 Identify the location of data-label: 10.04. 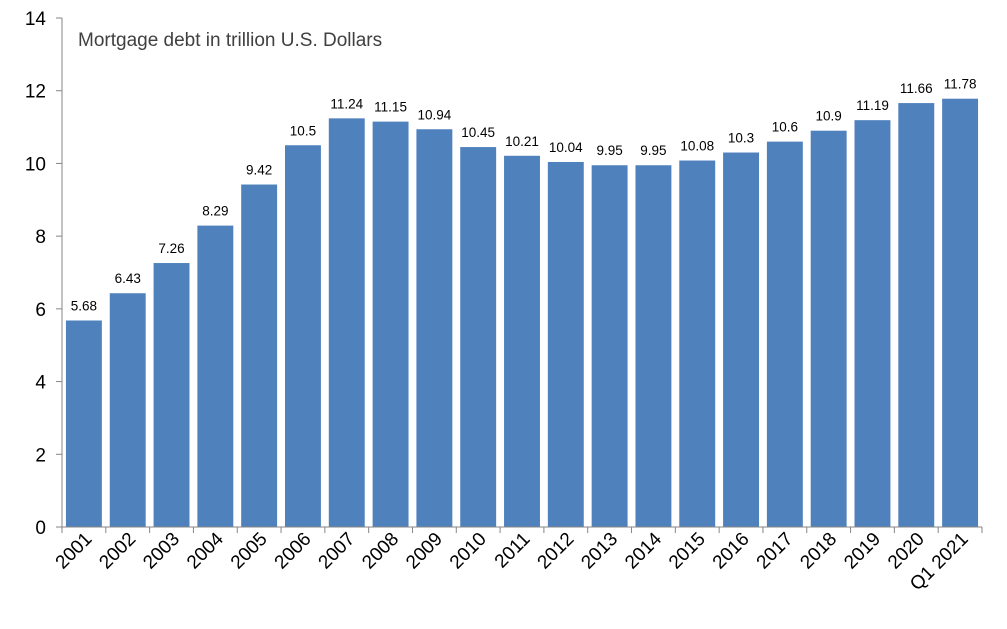
(566, 147).